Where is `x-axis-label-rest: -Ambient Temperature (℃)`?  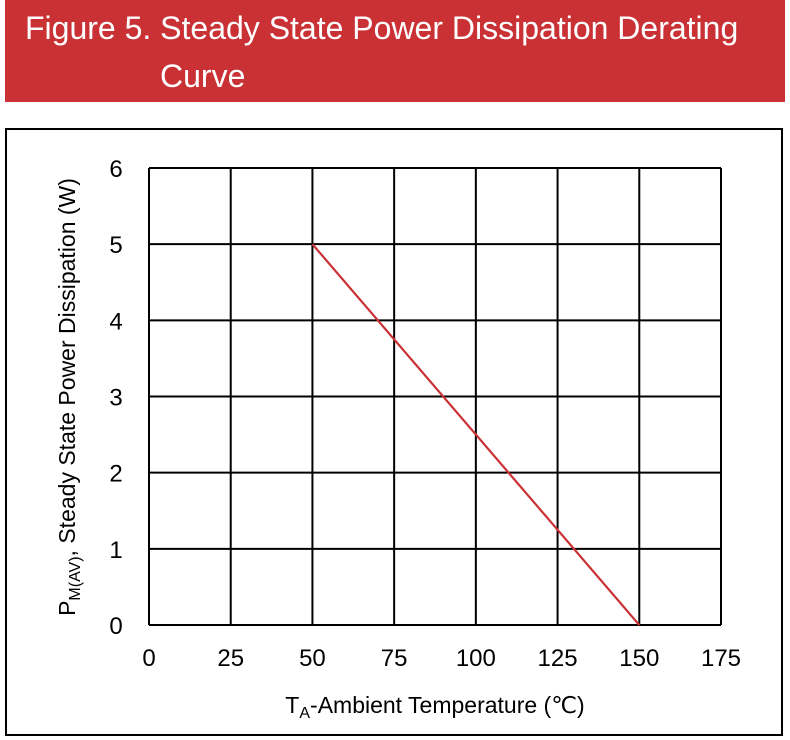 x-axis-label-rest: -Ambient Temperature (℃) is located at coordinates (447, 705).